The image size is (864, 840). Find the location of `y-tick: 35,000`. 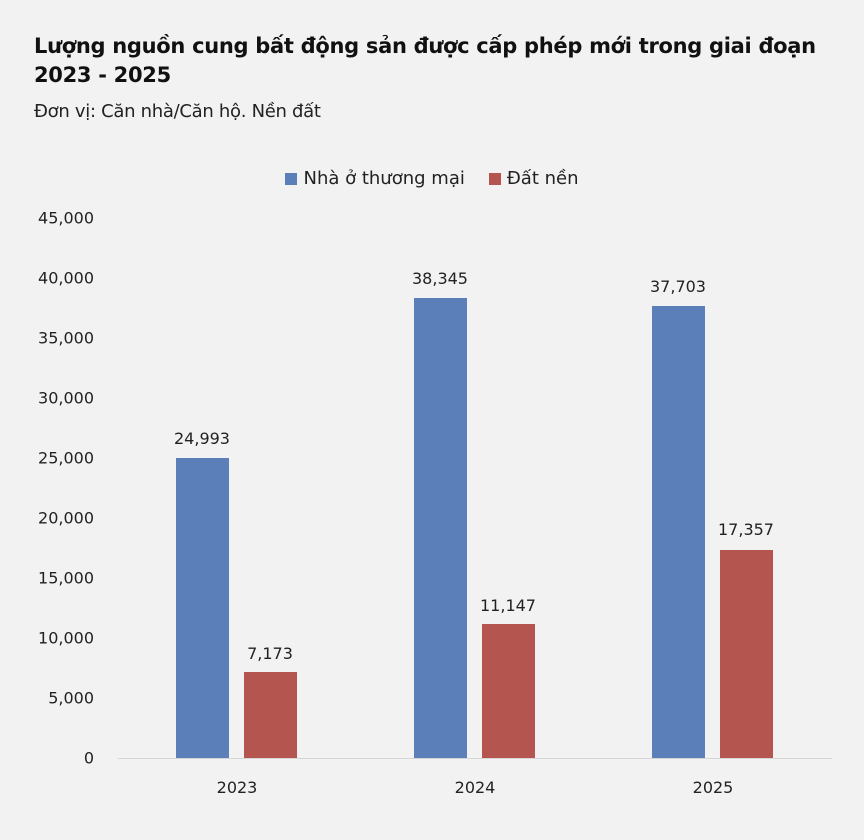

y-tick: 35,000 is located at coordinates (66, 338).